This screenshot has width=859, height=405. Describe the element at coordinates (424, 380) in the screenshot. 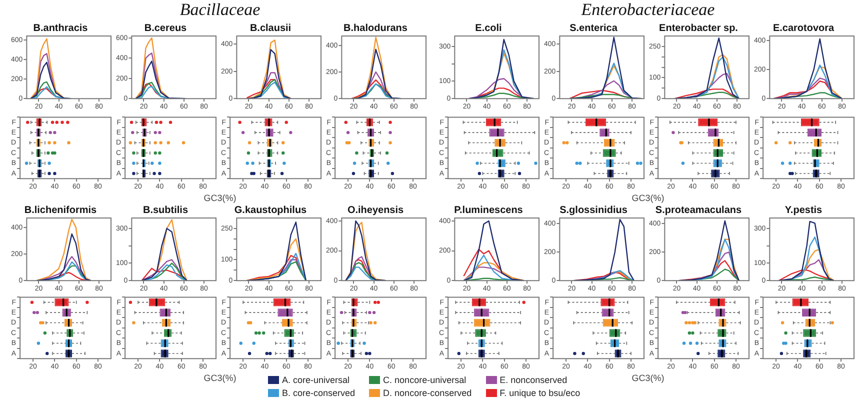

I see `legend-label: C. noncore-universal` at that location.